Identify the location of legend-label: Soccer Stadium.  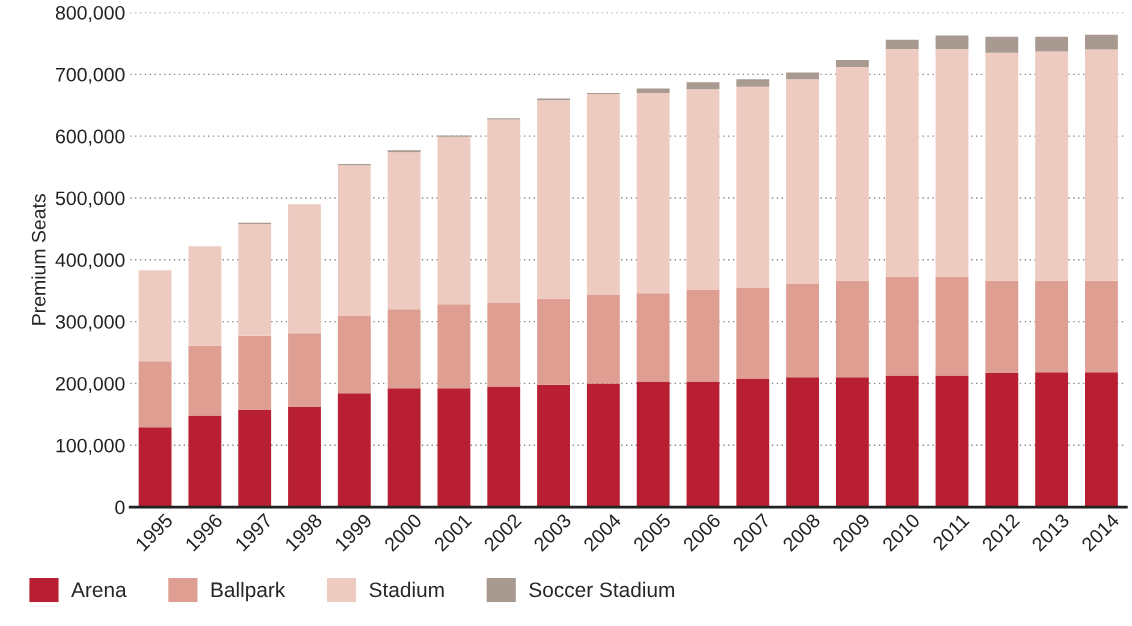
(602, 589).